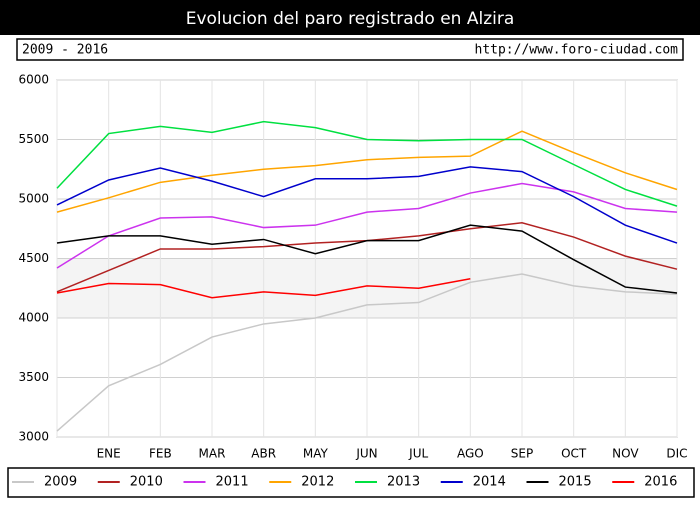  What do you see at coordinates (33, 258) in the screenshot?
I see `y-tick-label: 4500` at bounding box center [33, 258].